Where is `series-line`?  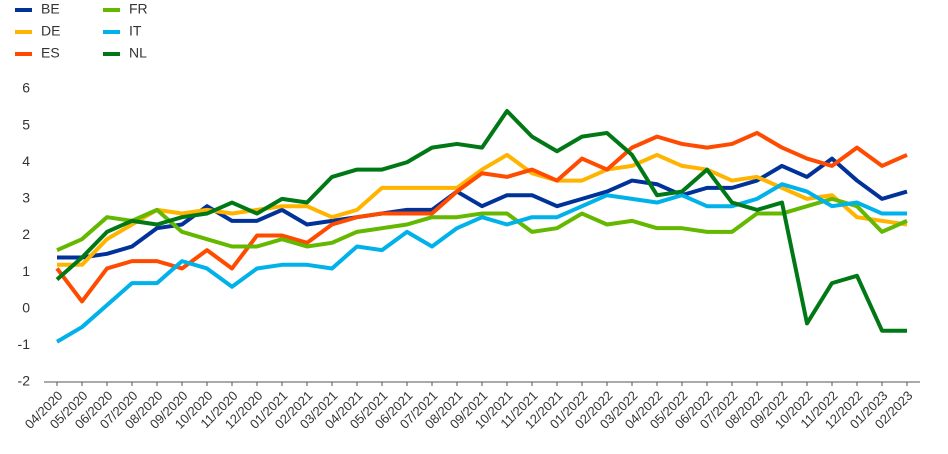 series-line is located at coordinates (482, 224).